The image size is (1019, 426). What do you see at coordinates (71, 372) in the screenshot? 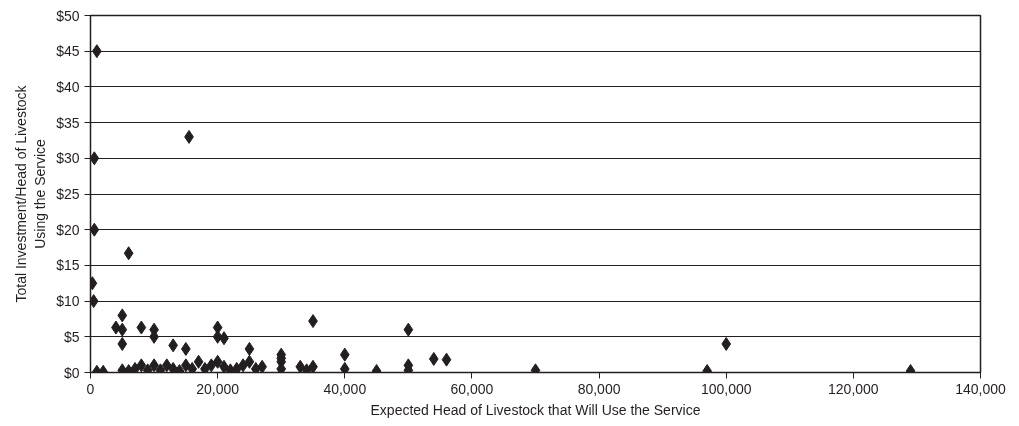
I see `y-tick-label: $0` at bounding box center [71, 372].